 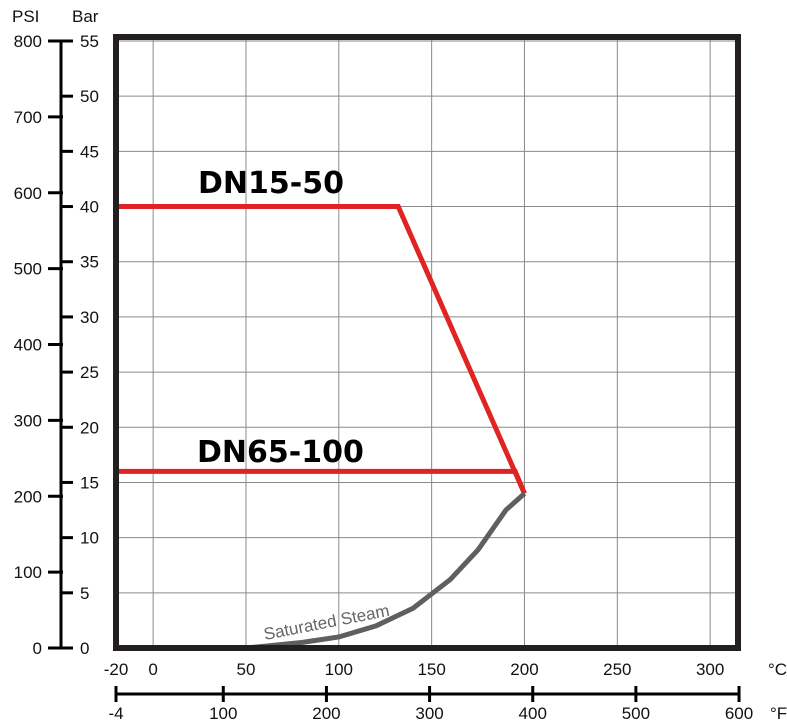 I want to click on psi-tick-label: 800, so click(x=28, y=41).